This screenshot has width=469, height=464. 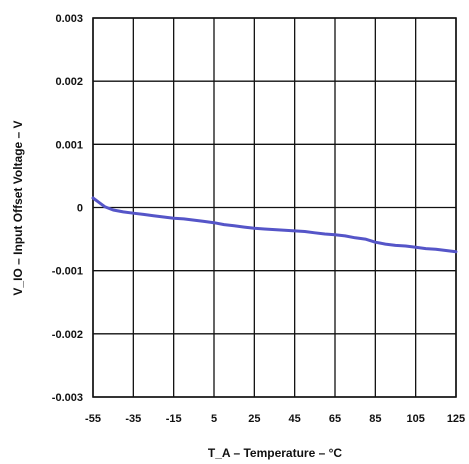 What do you see at coordinates (67, 272) in the screenshot?
I see `y-tick-label: -0.001` at bounding box center [67, 272].